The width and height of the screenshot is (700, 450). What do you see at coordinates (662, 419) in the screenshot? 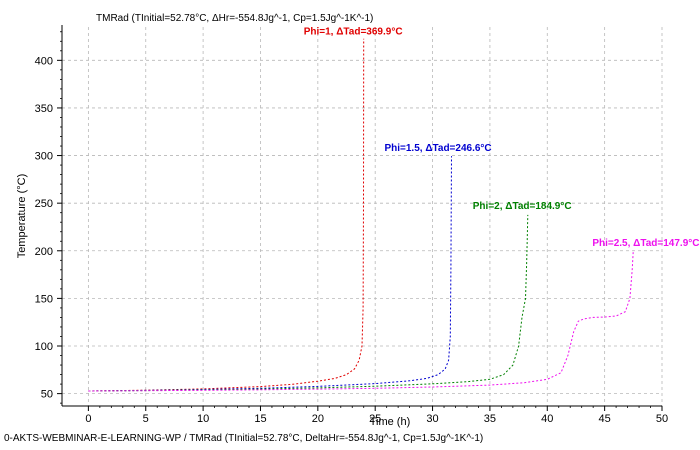
I see `x-tick-label: 50` at bounding box center [662, 419].